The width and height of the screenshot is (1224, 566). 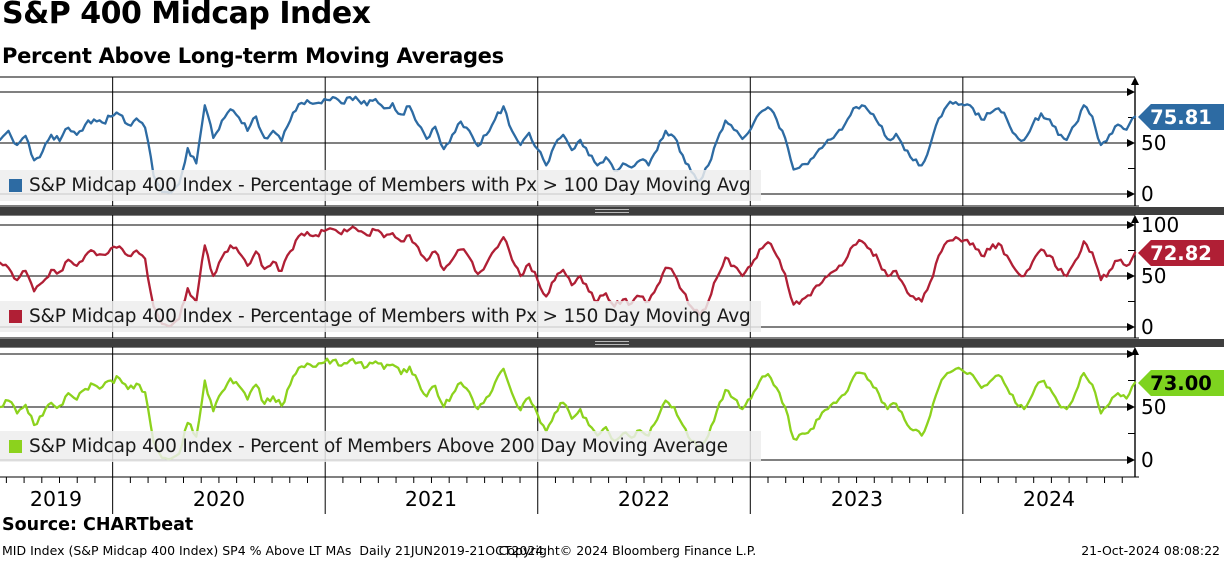 What do you see at coordinates (1147, 460) in the screenshot?
I see `y-tick-label-p3-0: 0` at bounding box center [1147, 460].